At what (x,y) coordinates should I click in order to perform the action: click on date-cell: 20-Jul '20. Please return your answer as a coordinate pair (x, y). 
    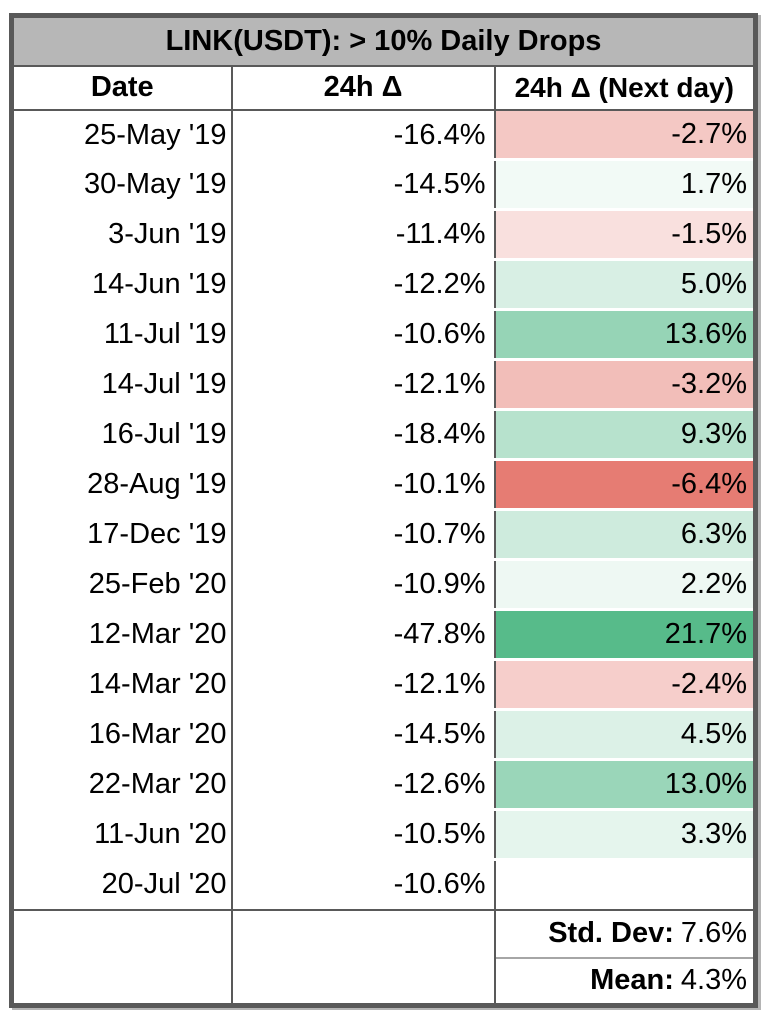
    Looking at the image, I should click on (122, 884).